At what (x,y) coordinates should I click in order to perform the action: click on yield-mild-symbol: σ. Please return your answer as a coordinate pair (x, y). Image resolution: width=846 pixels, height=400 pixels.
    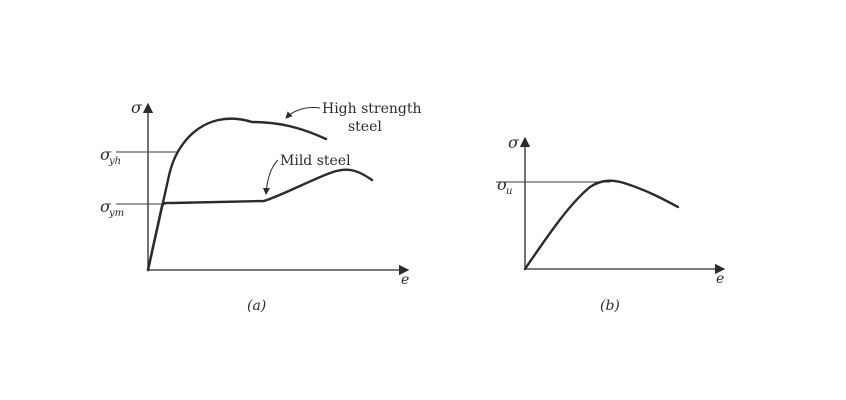
    Looking at the image, I should click on (106, 206).